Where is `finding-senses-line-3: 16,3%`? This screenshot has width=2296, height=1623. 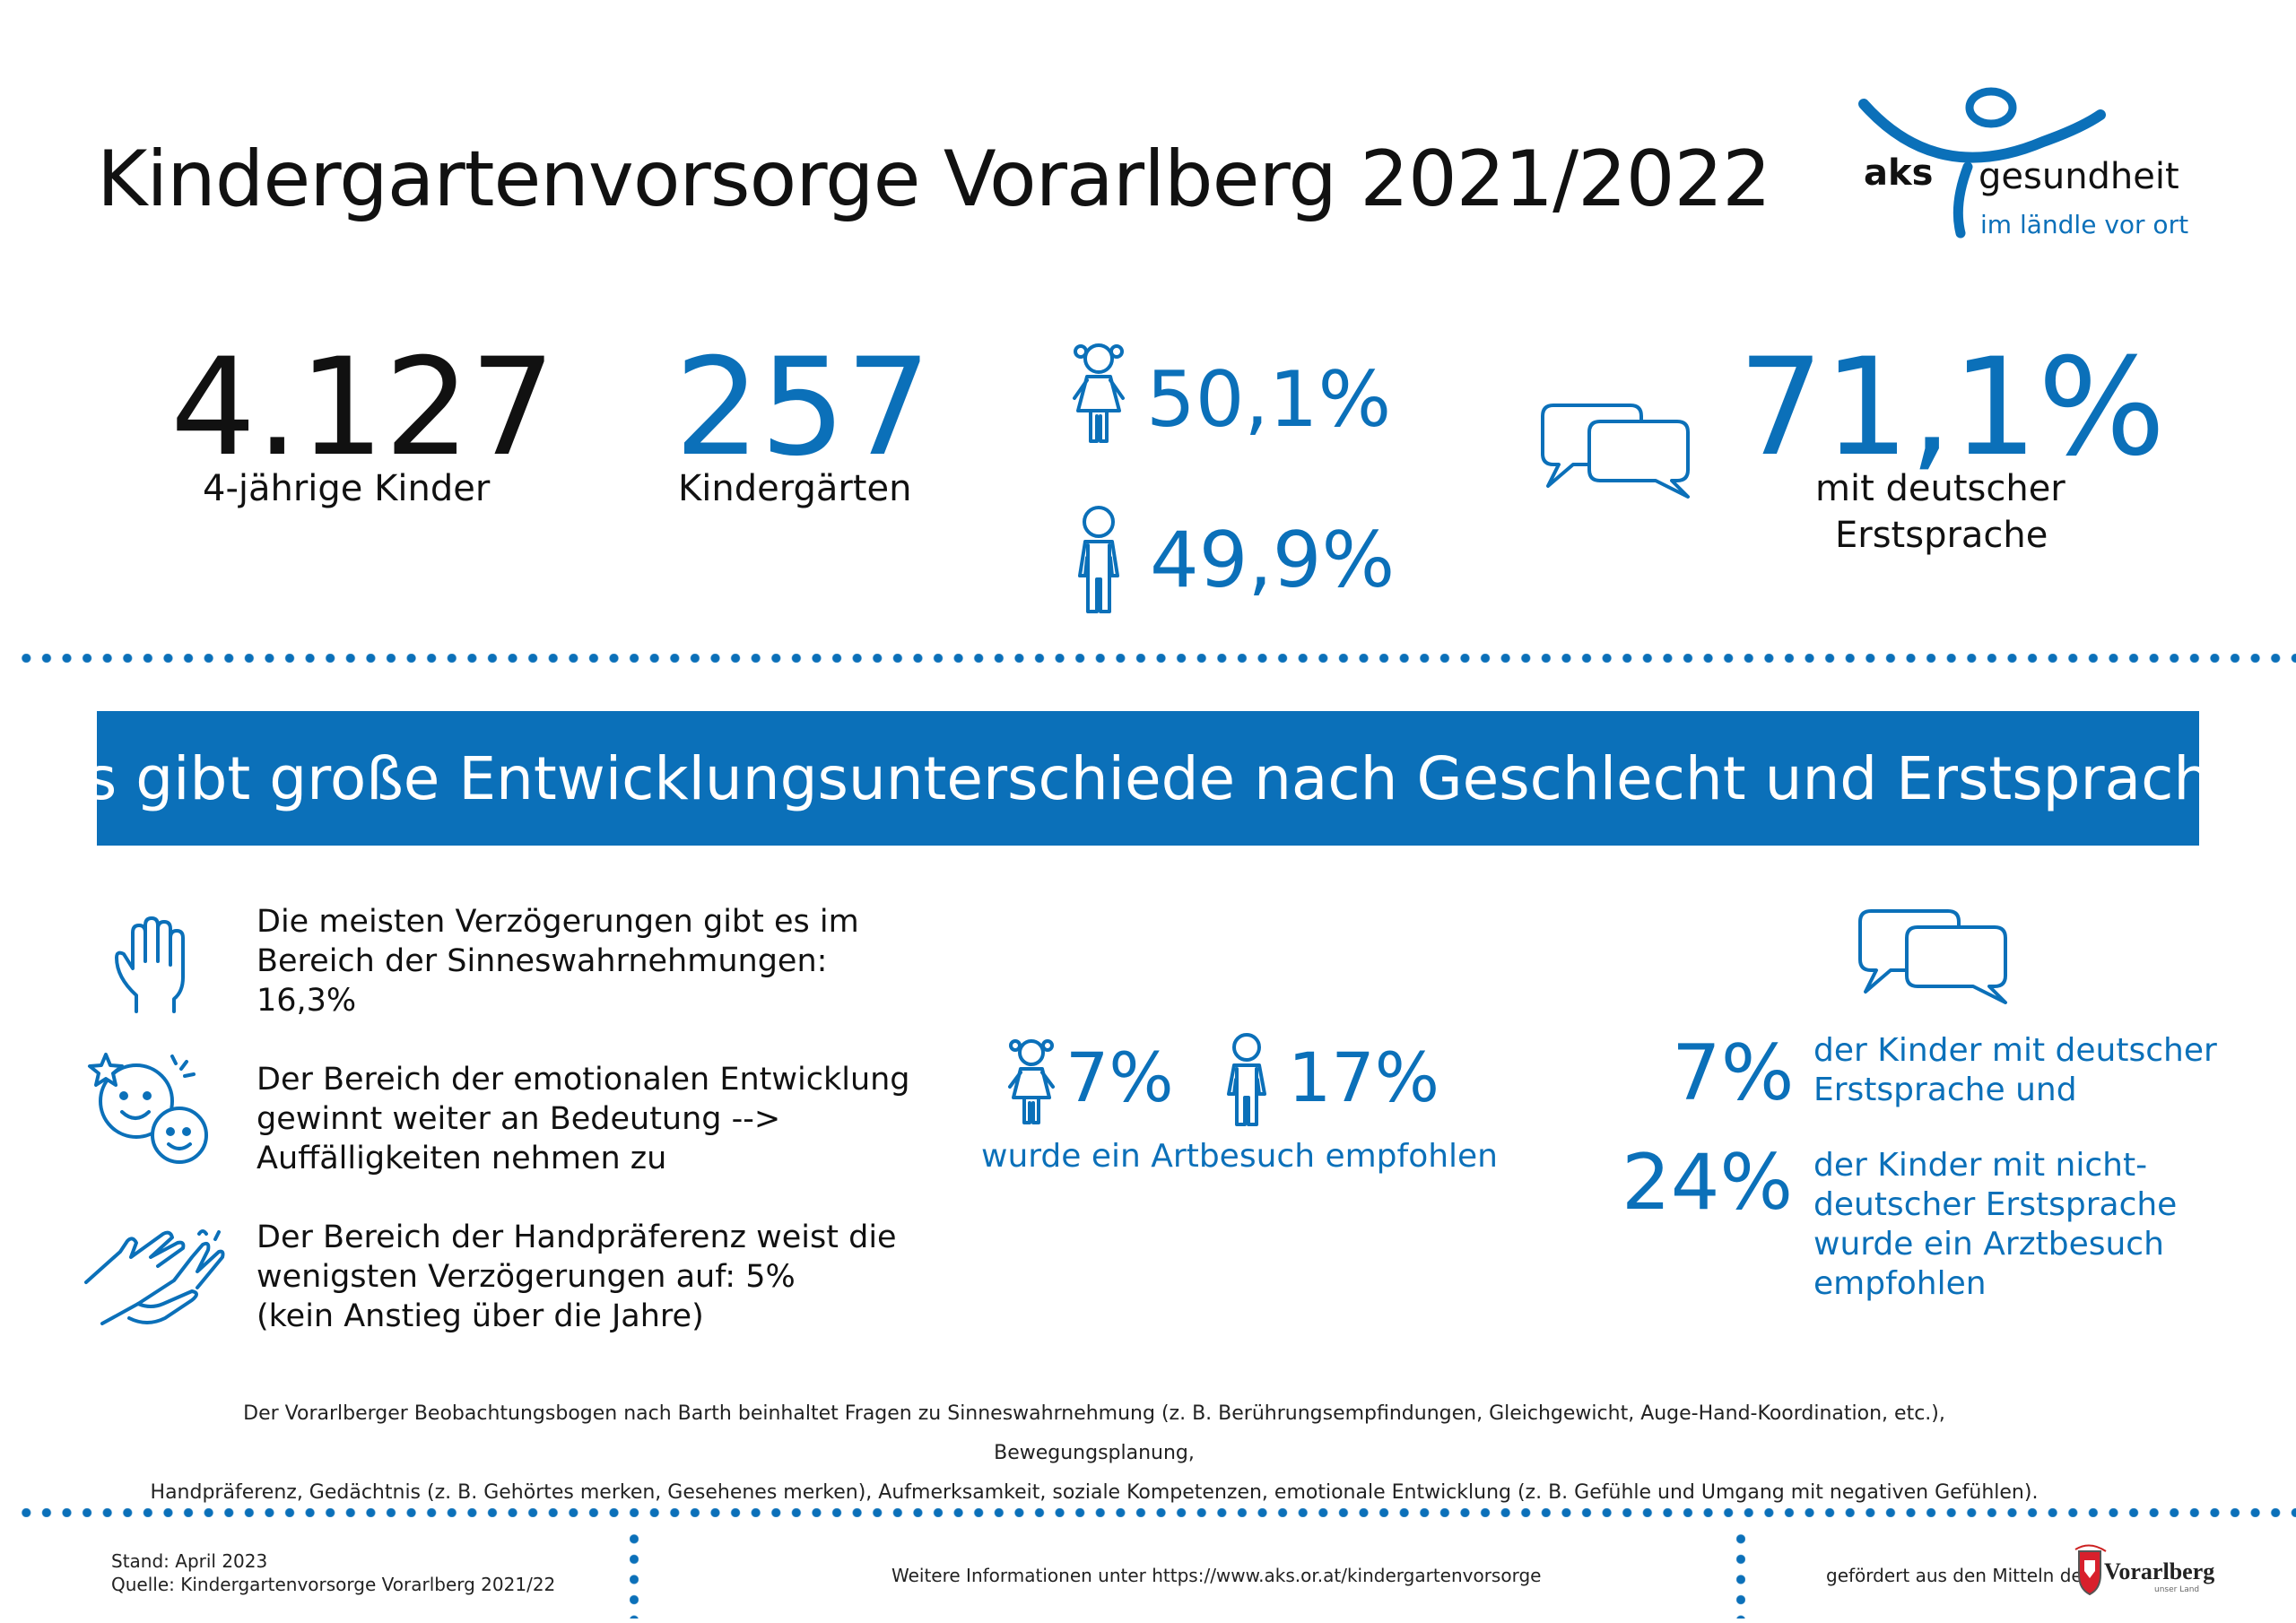
finding-senses-line-3: 16,3% is located at coordinates (307, 1001).